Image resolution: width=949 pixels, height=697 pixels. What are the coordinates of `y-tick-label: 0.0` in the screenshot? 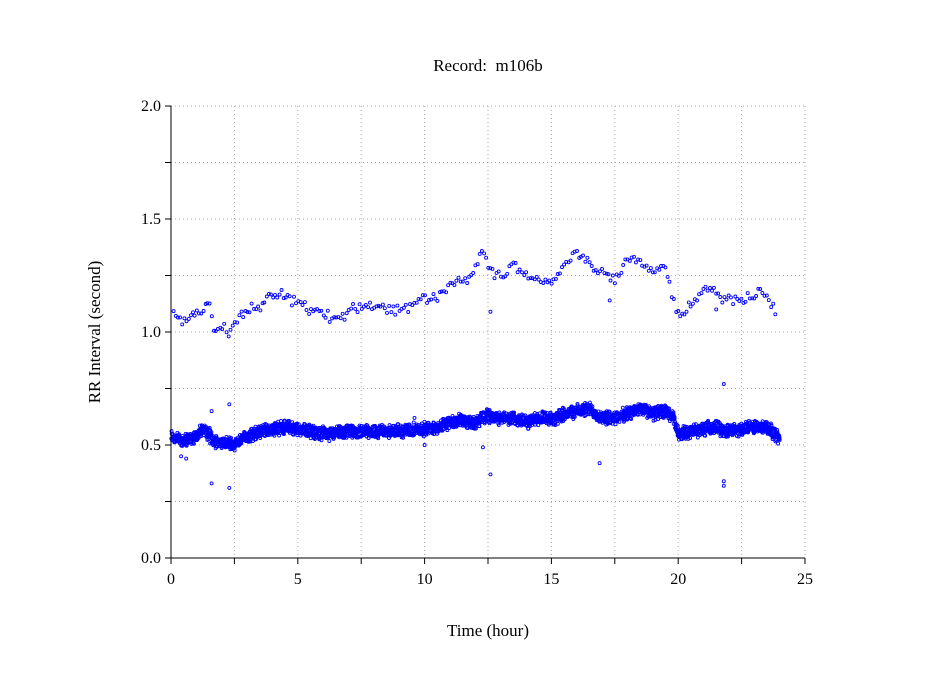 It's located at (151, 558).